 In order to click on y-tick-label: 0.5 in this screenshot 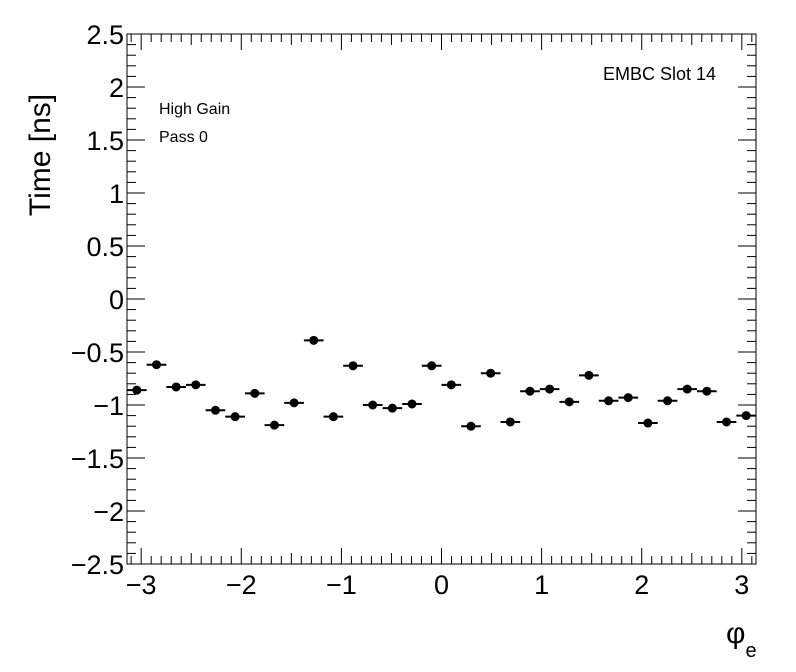, I will do `click(105, 247)`.